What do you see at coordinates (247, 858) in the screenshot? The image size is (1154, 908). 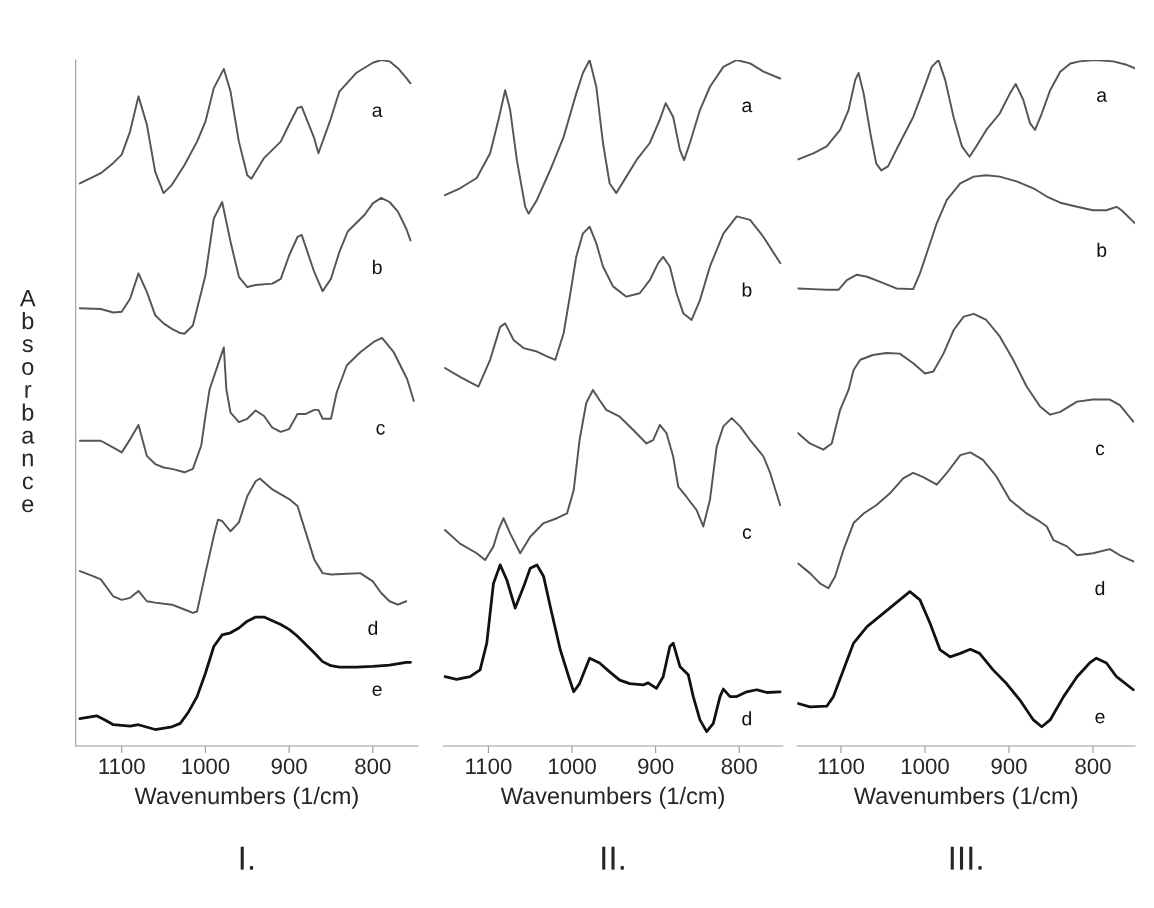 I see `text: I.` at bounding box center [247, 858].